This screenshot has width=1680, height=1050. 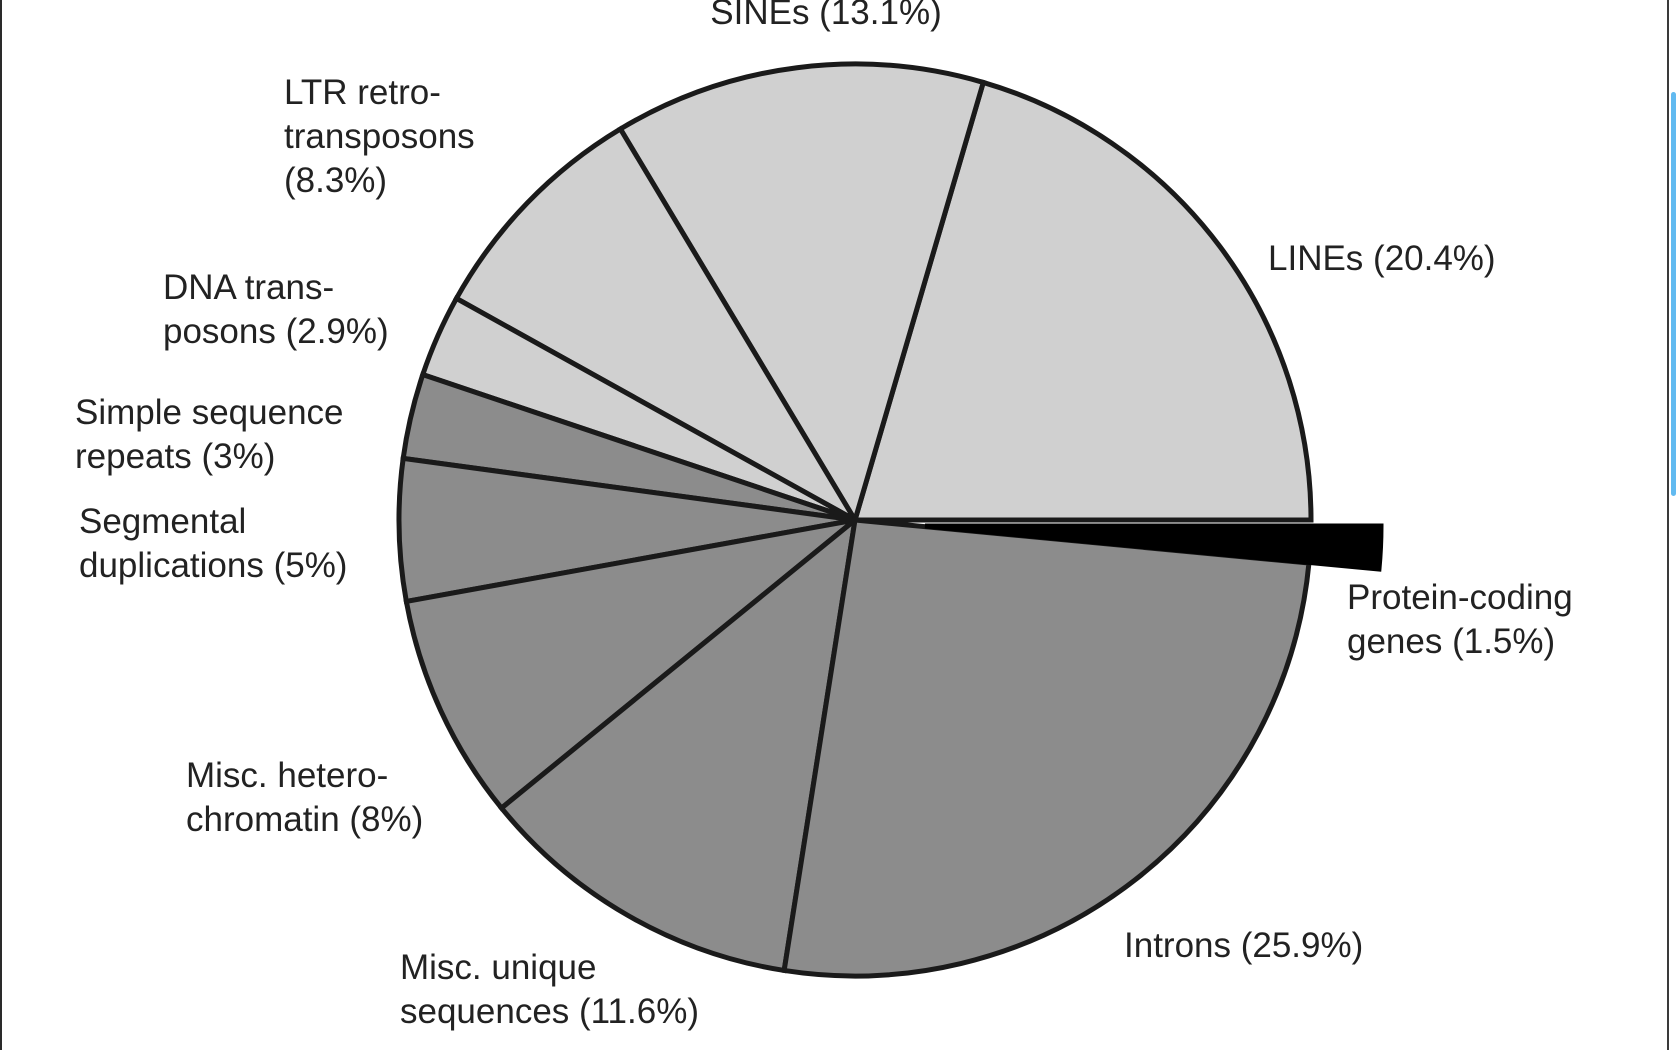 What do you see at coordinates (209, 434) in the screenshot?
I see `label-simple-sequence-repeats: Simple sequence repeats (3%)` at bounding box center [209, 434].